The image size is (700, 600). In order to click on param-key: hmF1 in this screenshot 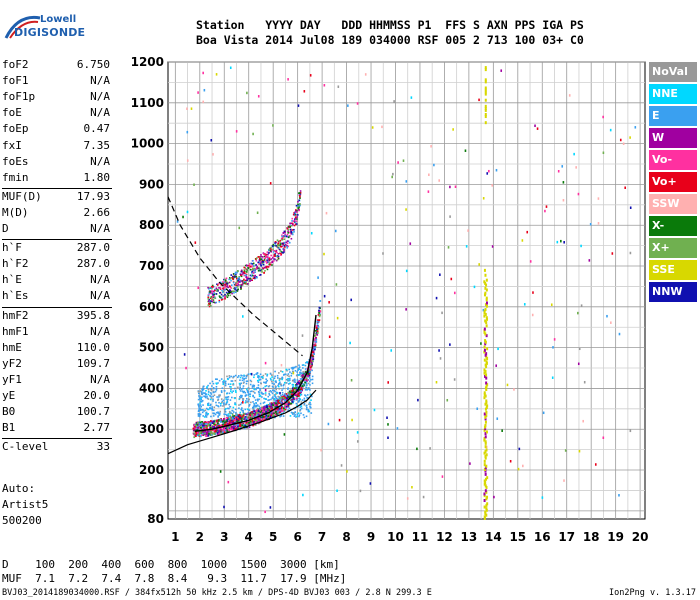, I will do `click(15, 331)`.